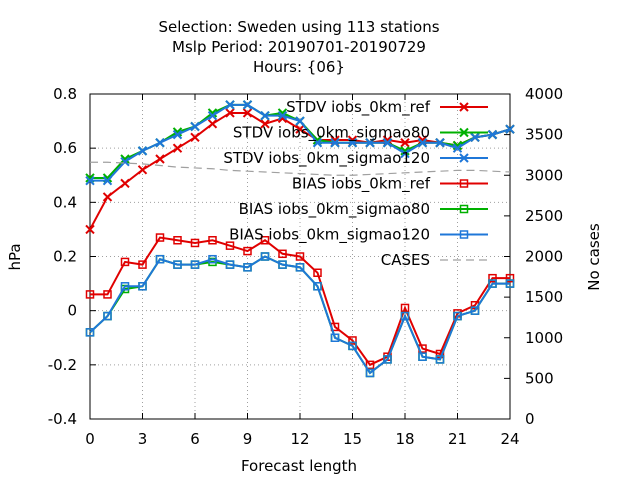  I want to click on x-tick-label: 6, so click(195, 439).